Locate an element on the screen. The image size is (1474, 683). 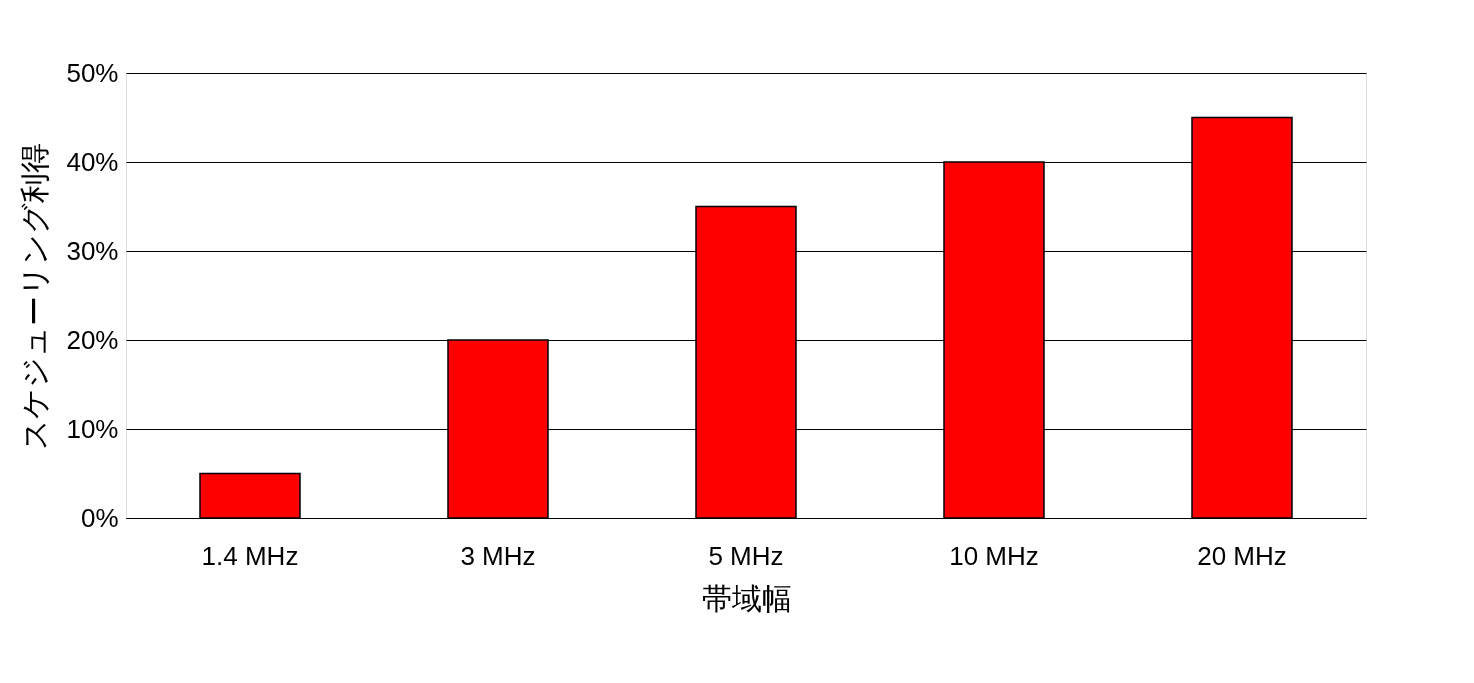
x-tick-label: 10 MHz is located at coordinates (994, 555).